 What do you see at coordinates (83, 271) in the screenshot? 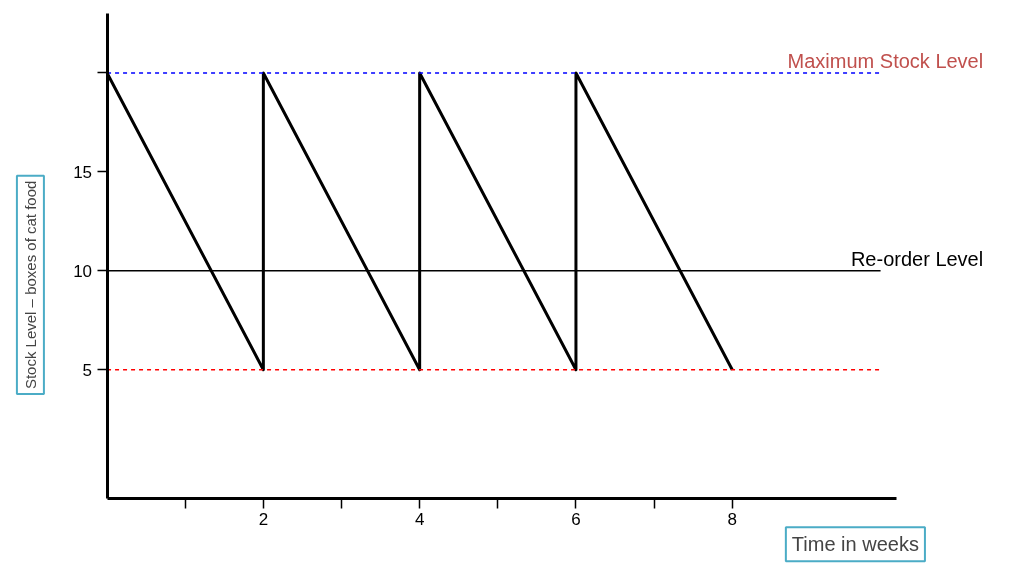
I see `y-tick-label: 10` at bounding box center [83, 271].